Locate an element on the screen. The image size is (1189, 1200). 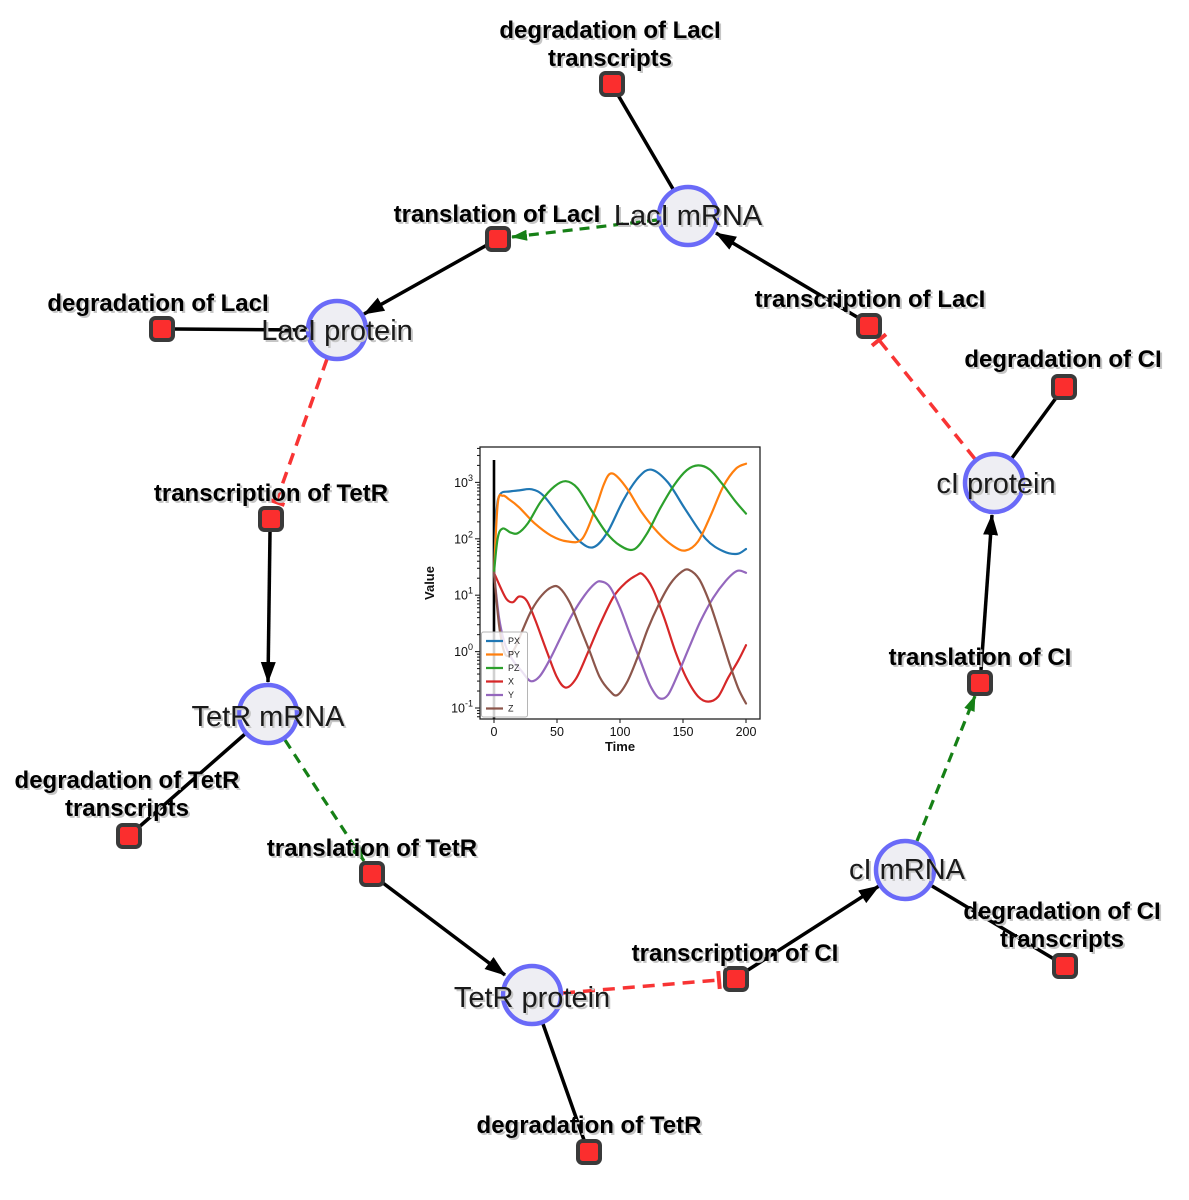
reaction-label-degradation-ci-transcripts: transcripts is located at coordinates (1062, 939).